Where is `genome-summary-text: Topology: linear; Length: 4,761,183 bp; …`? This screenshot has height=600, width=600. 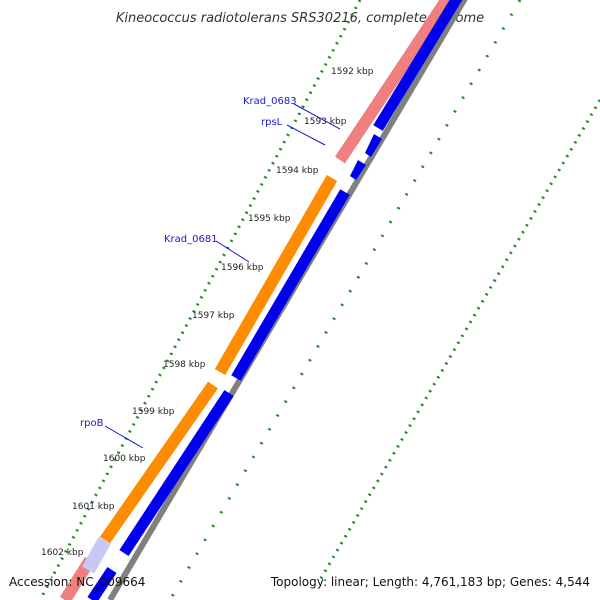
genome-summary-text: Topology: linear; Length: 4,761,183 bp; … is located at coordinates (430, 582).